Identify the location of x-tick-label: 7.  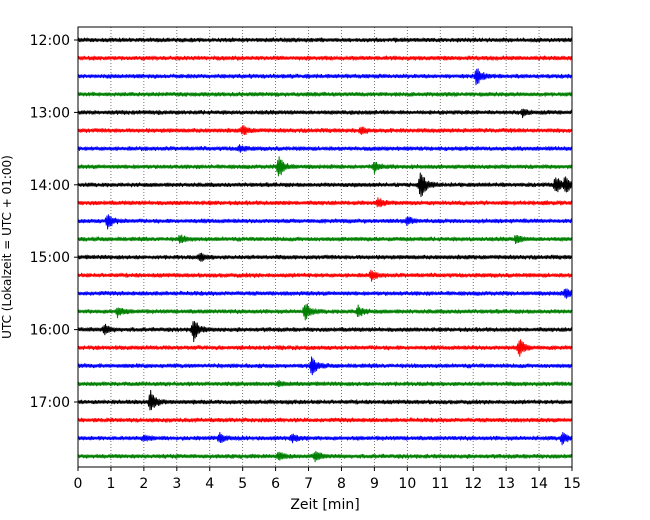
(308, 484).